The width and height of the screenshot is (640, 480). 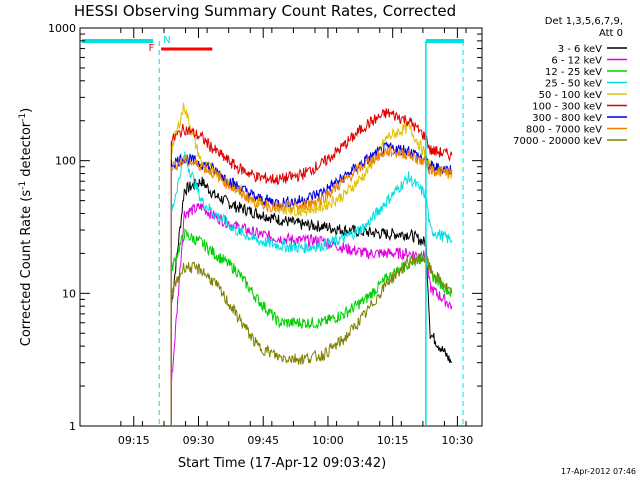 What do you see at coordinates (564, 130) in the screenshot?
I see `legend-label-8: 800 - 7000 keV` at bounding box center [564, 130].